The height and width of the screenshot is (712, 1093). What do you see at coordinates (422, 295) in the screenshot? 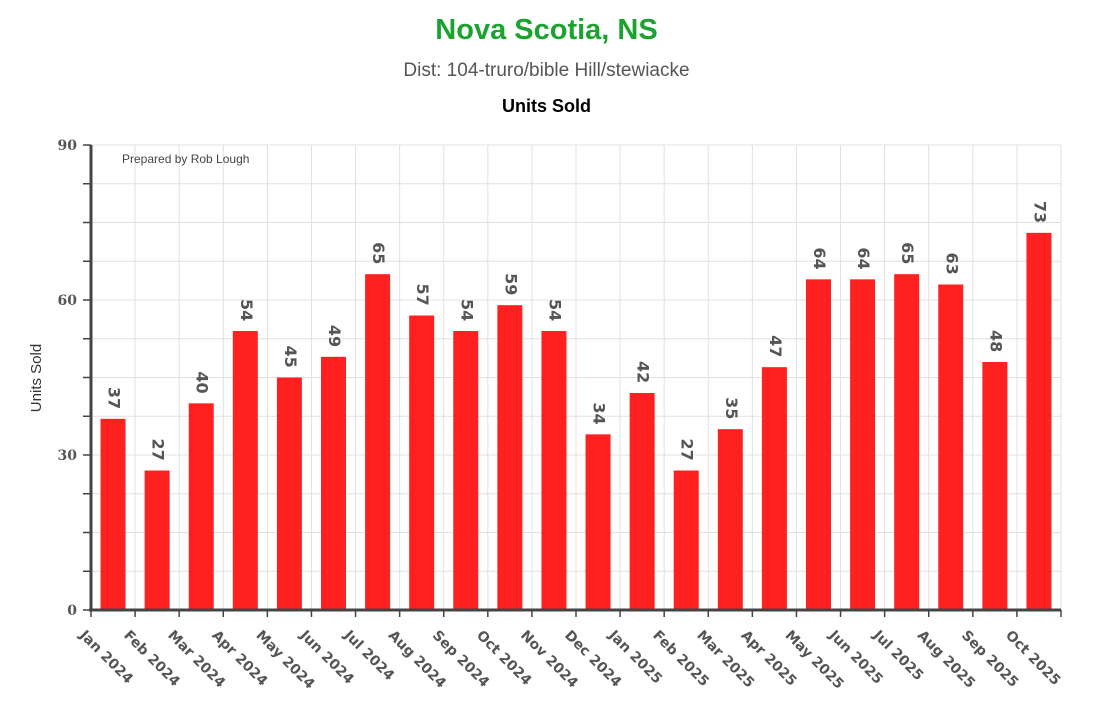
I see `data-label: 57` at bounding box center [422, 295].